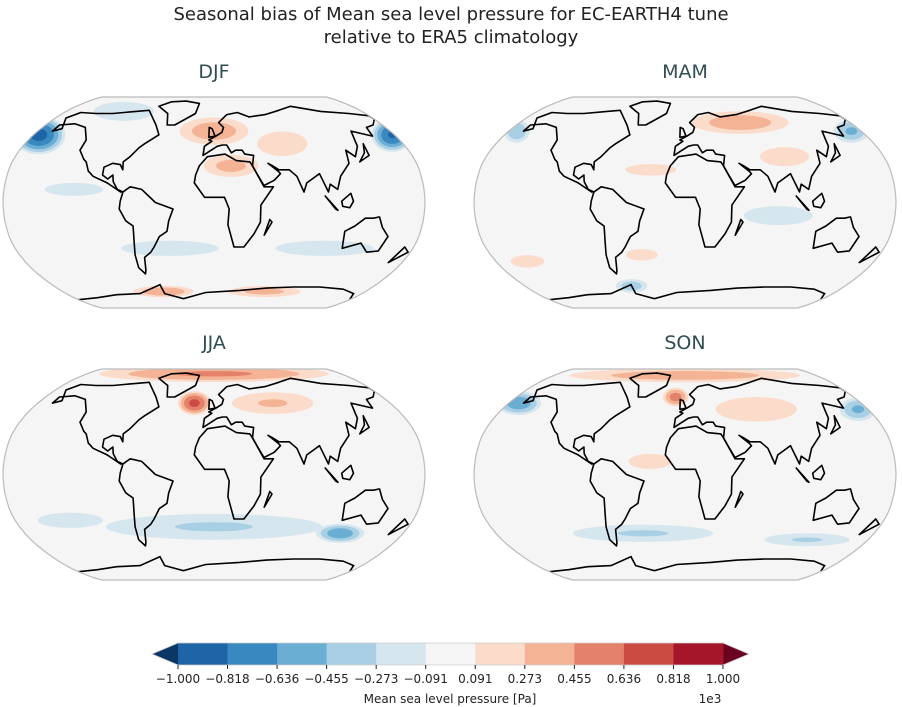  Describe the element at coordinates (684, 343) in the screenshot. I see `panel-title-son: SON` at that location.